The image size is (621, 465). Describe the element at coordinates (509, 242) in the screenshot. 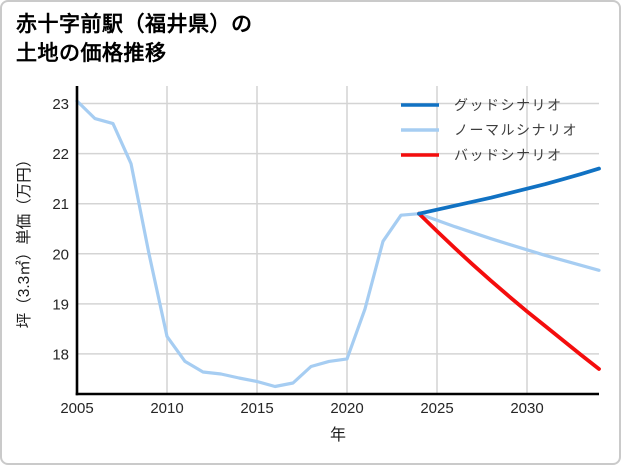

I see `series-normal-scenario` at that location.